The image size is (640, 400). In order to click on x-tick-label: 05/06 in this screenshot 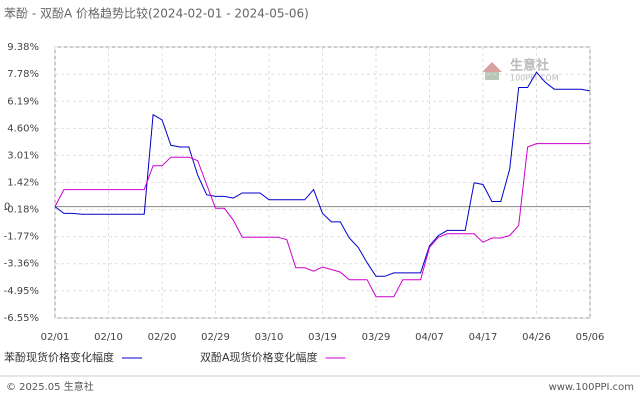, I will do `click(590, 337)`.